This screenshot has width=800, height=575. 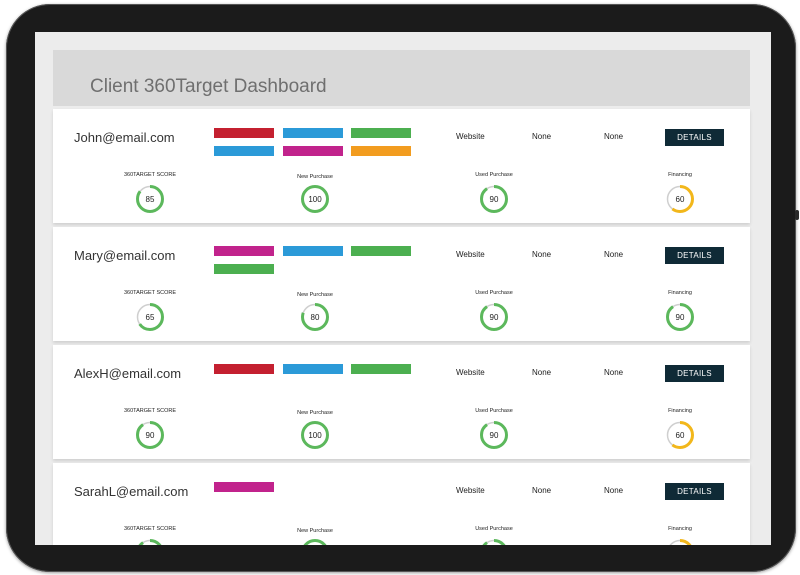 What do you see at coordinates (797, 215) in the screenshot?
I see `tablet-side-button` at bounding box center [797, 215].